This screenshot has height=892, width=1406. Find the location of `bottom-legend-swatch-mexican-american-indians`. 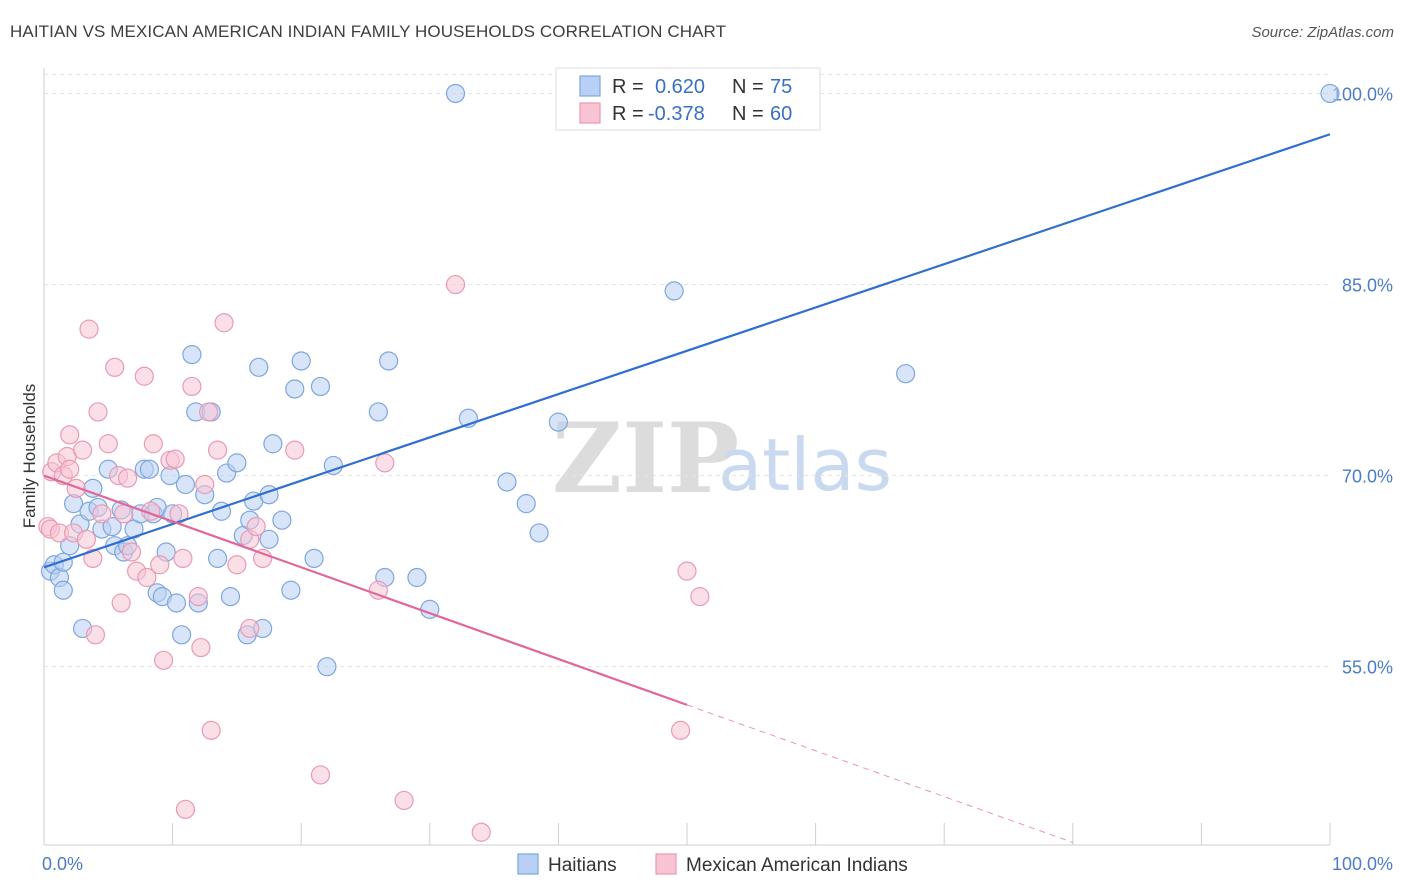

bottom-legend-swatch-mexican-american-indians is located at coordinates (666, 864).